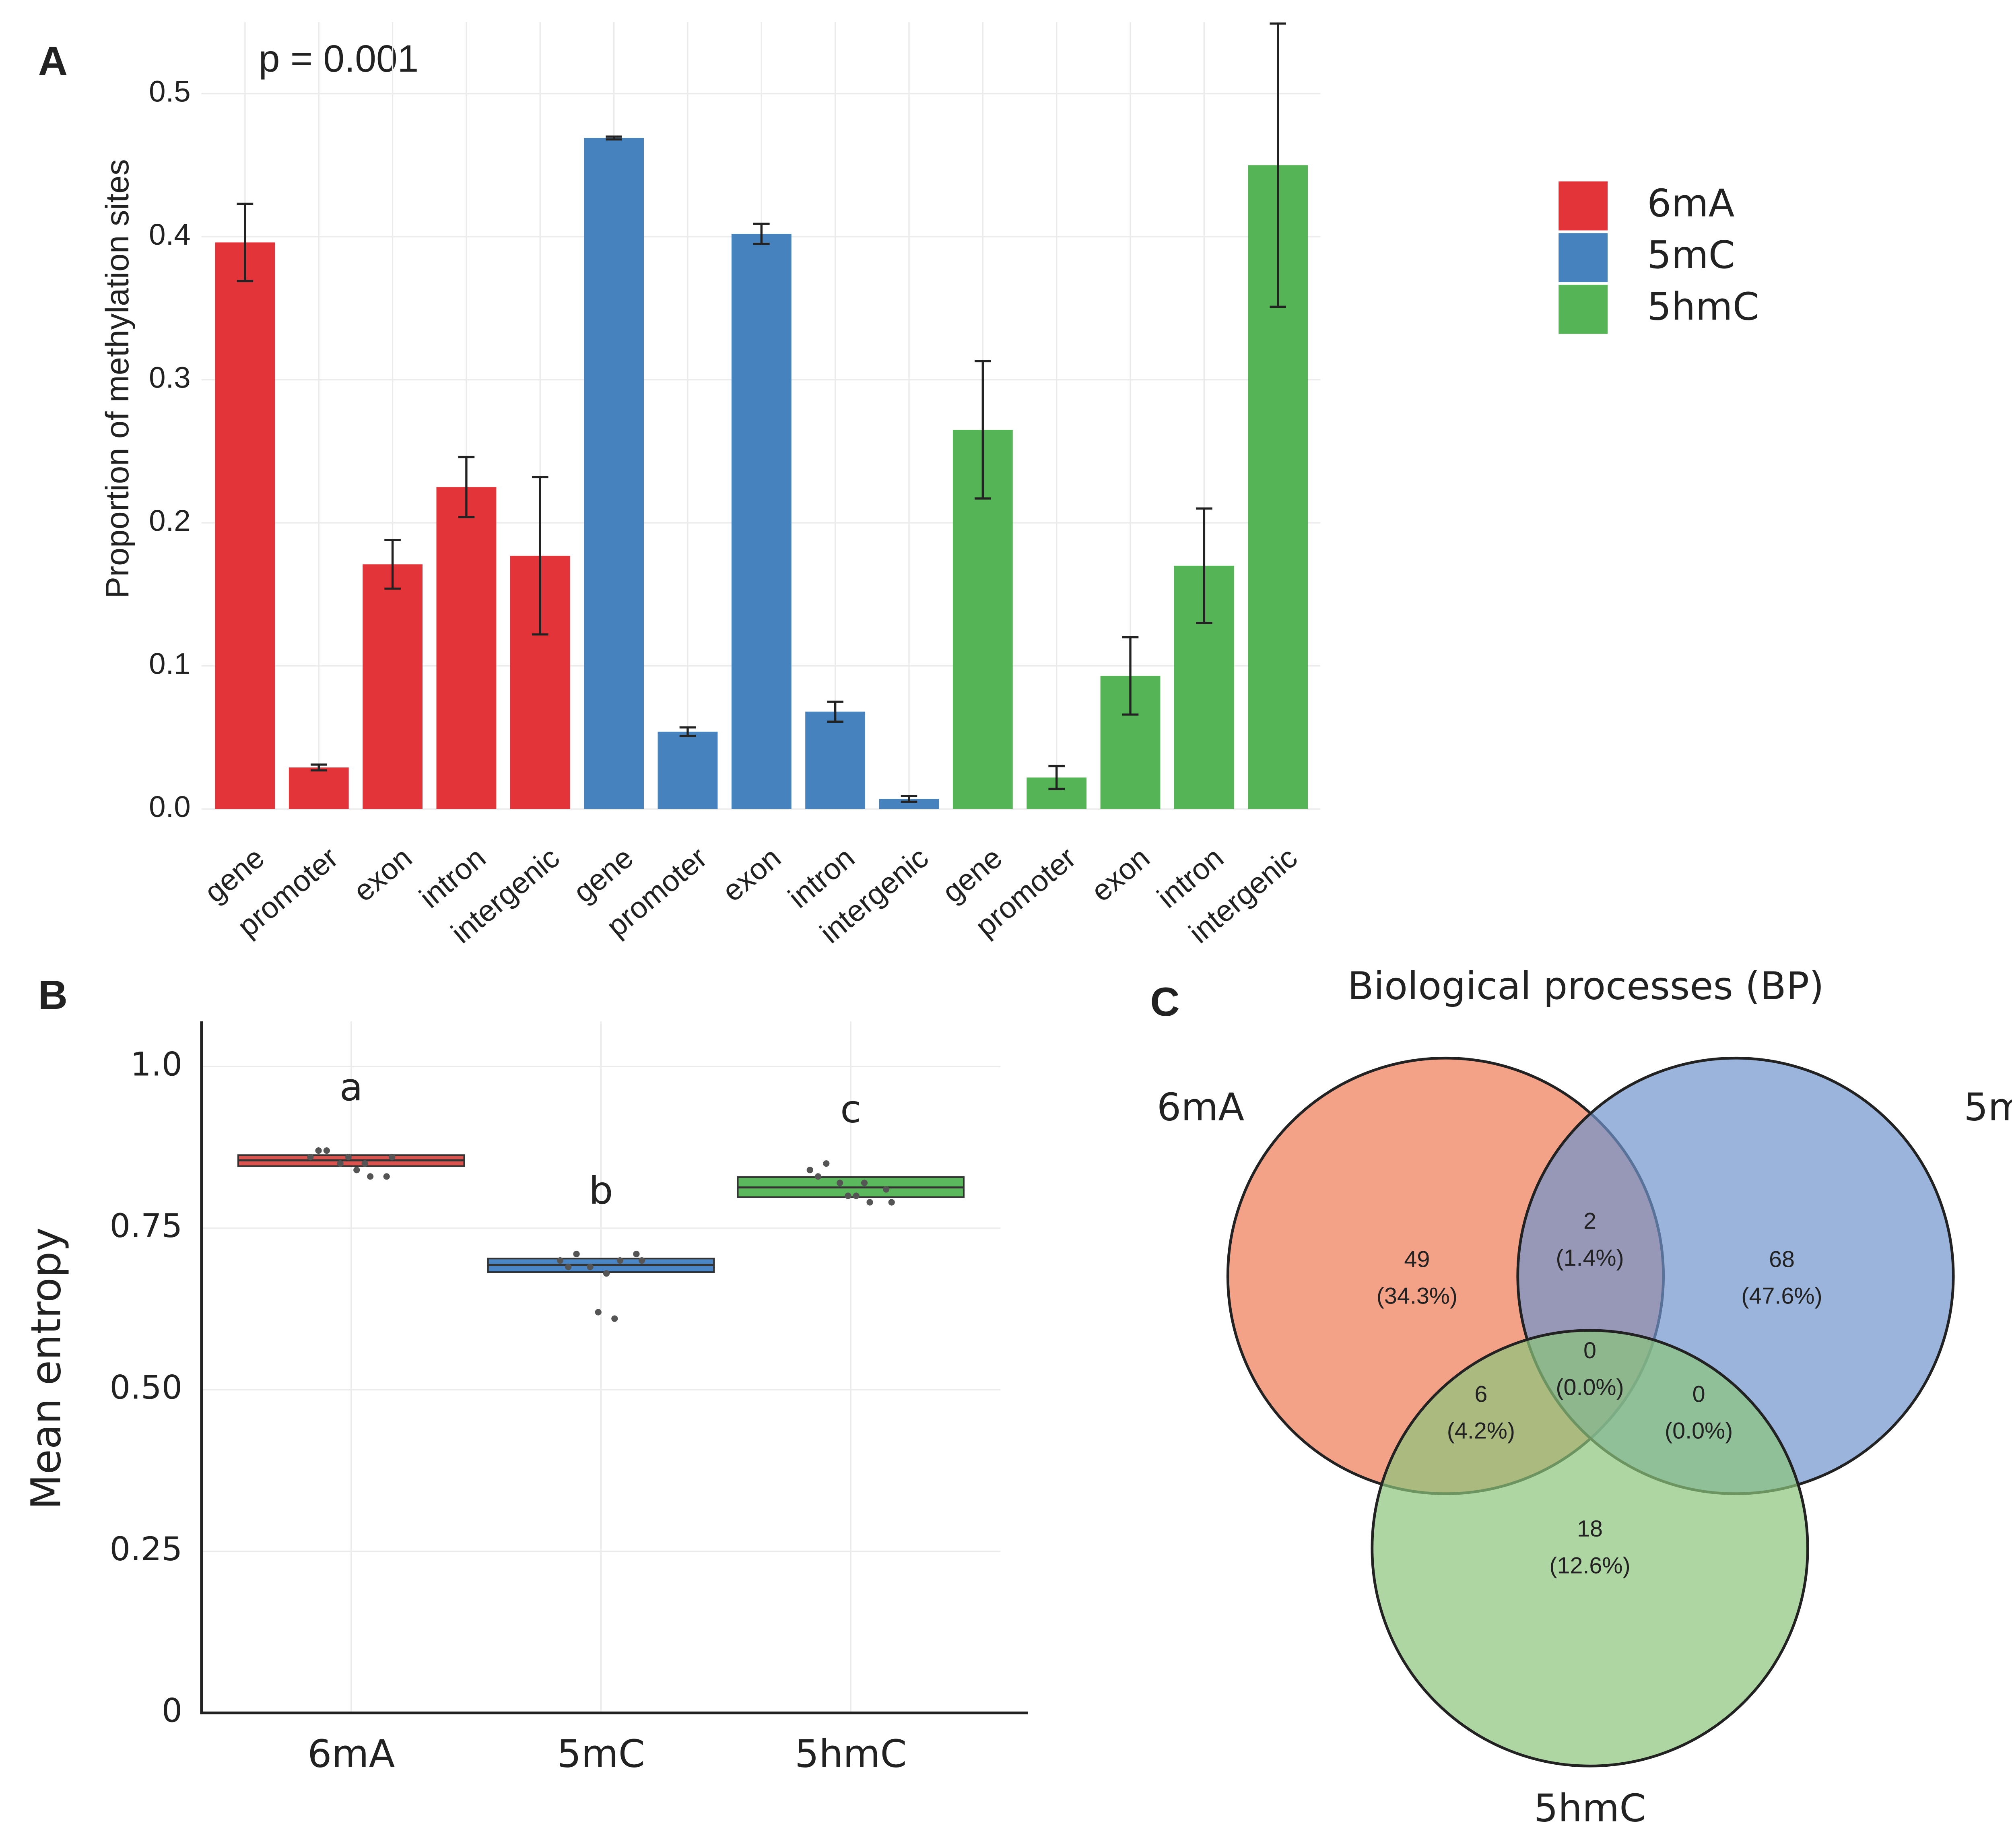 This screenshot has width=2012, height=1848. I want to click on legend-label: 5mC, so click(1691, 255).